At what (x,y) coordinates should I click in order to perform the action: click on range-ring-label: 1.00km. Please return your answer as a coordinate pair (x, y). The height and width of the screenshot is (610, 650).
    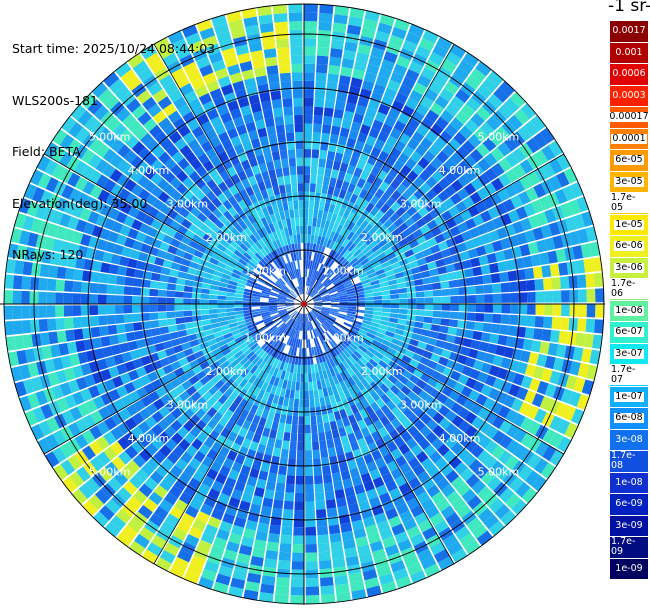
    Looking at the image, I should click on (343, 337).